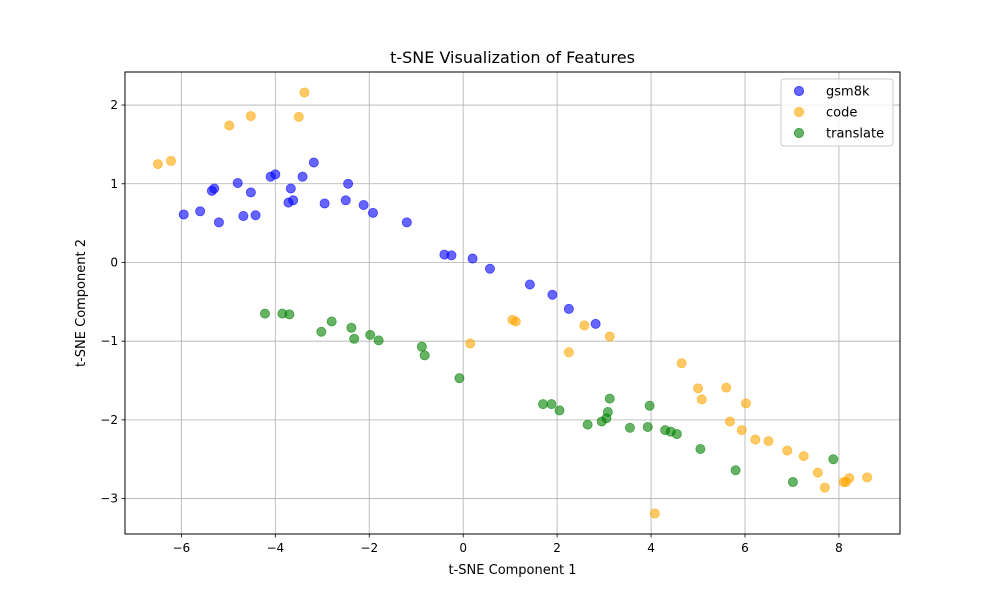 The height and width of the screenshot is (600, 1000). What do you see at coordinates (114, 105) in the screenshot?
I see `y-tick-label: 2` at bounding box center [114, 105].